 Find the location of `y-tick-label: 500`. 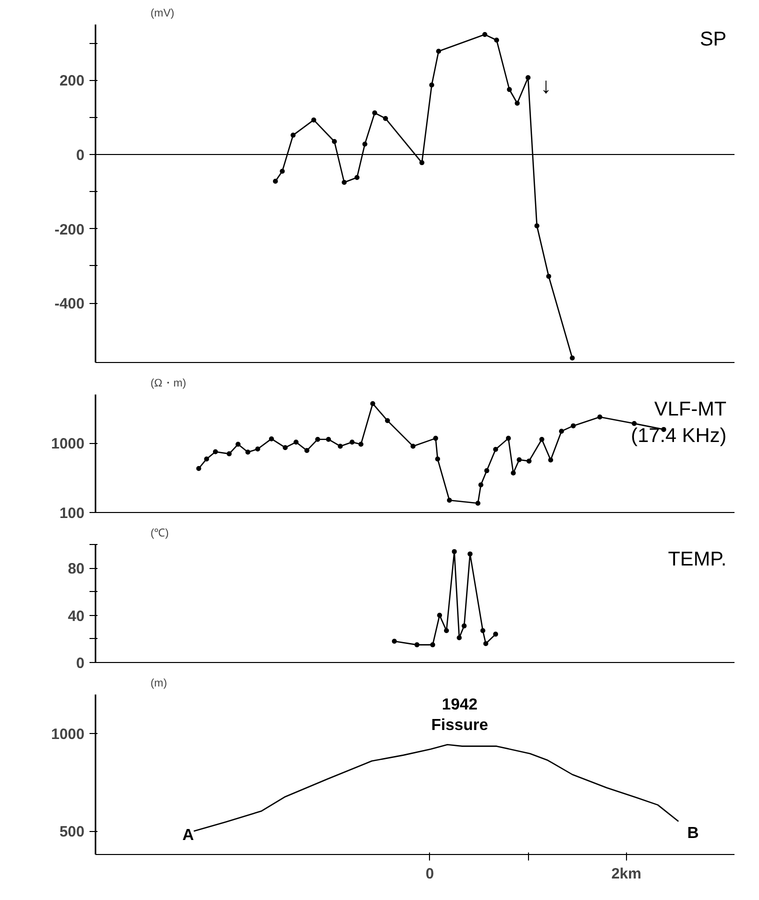

y-tick-label: 500 is located at coordinates (72, 832).